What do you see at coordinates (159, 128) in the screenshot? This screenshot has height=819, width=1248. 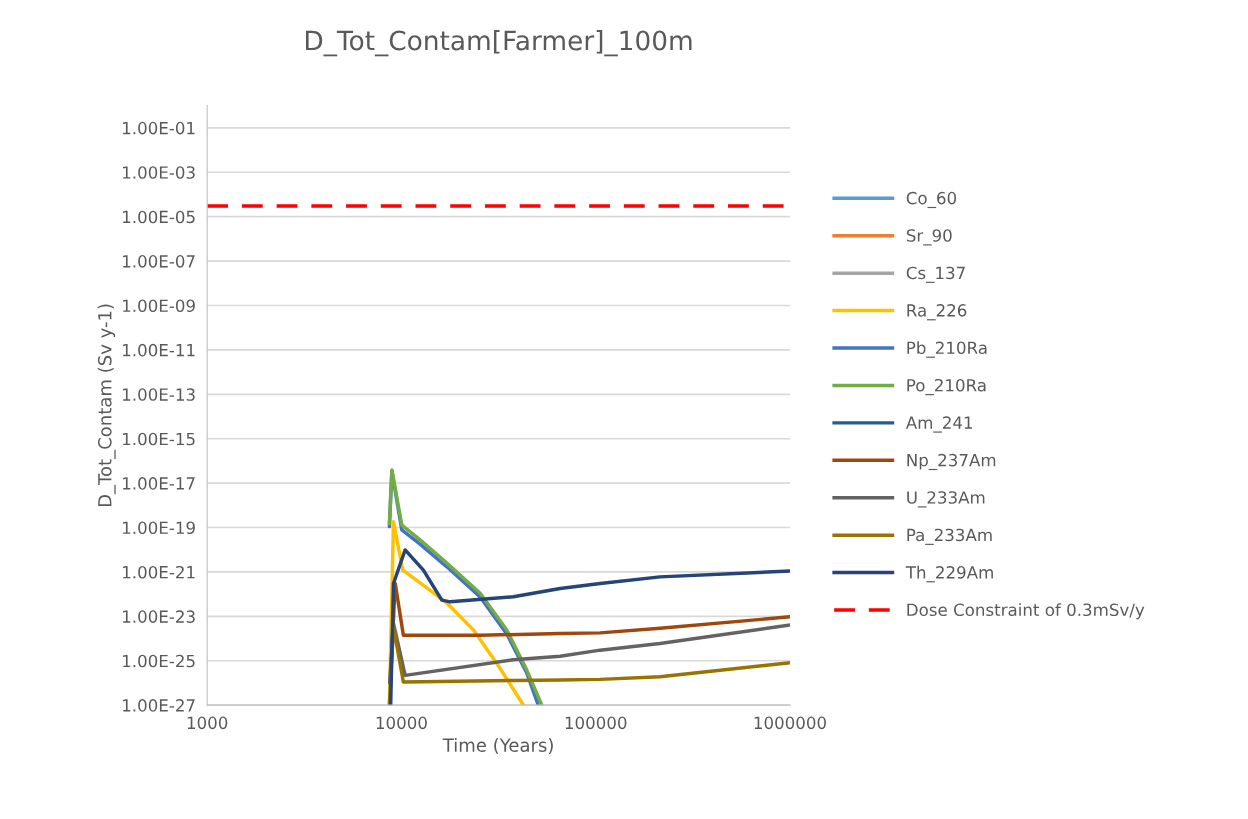 I see `y-tick-label: 1.00E-01` at bounding box center [159, 128].